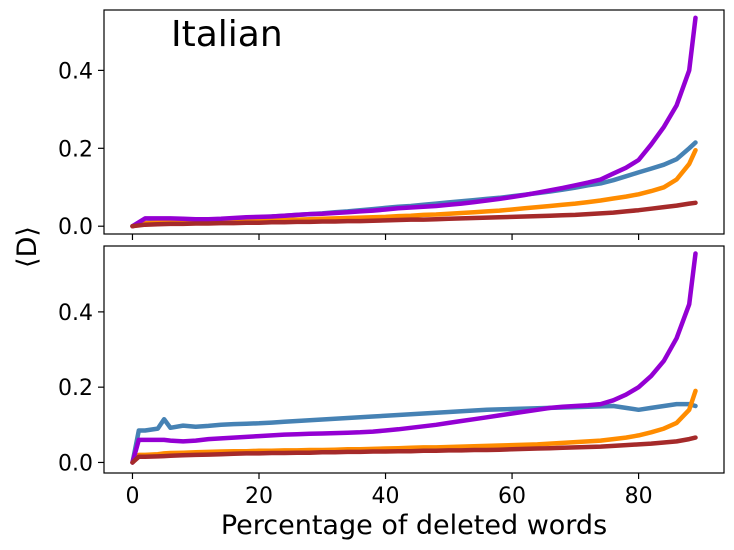 This screenshot has width=734, height=550. I want to click on x-axis-label: Percentage of deleted words, so click(414, 525).